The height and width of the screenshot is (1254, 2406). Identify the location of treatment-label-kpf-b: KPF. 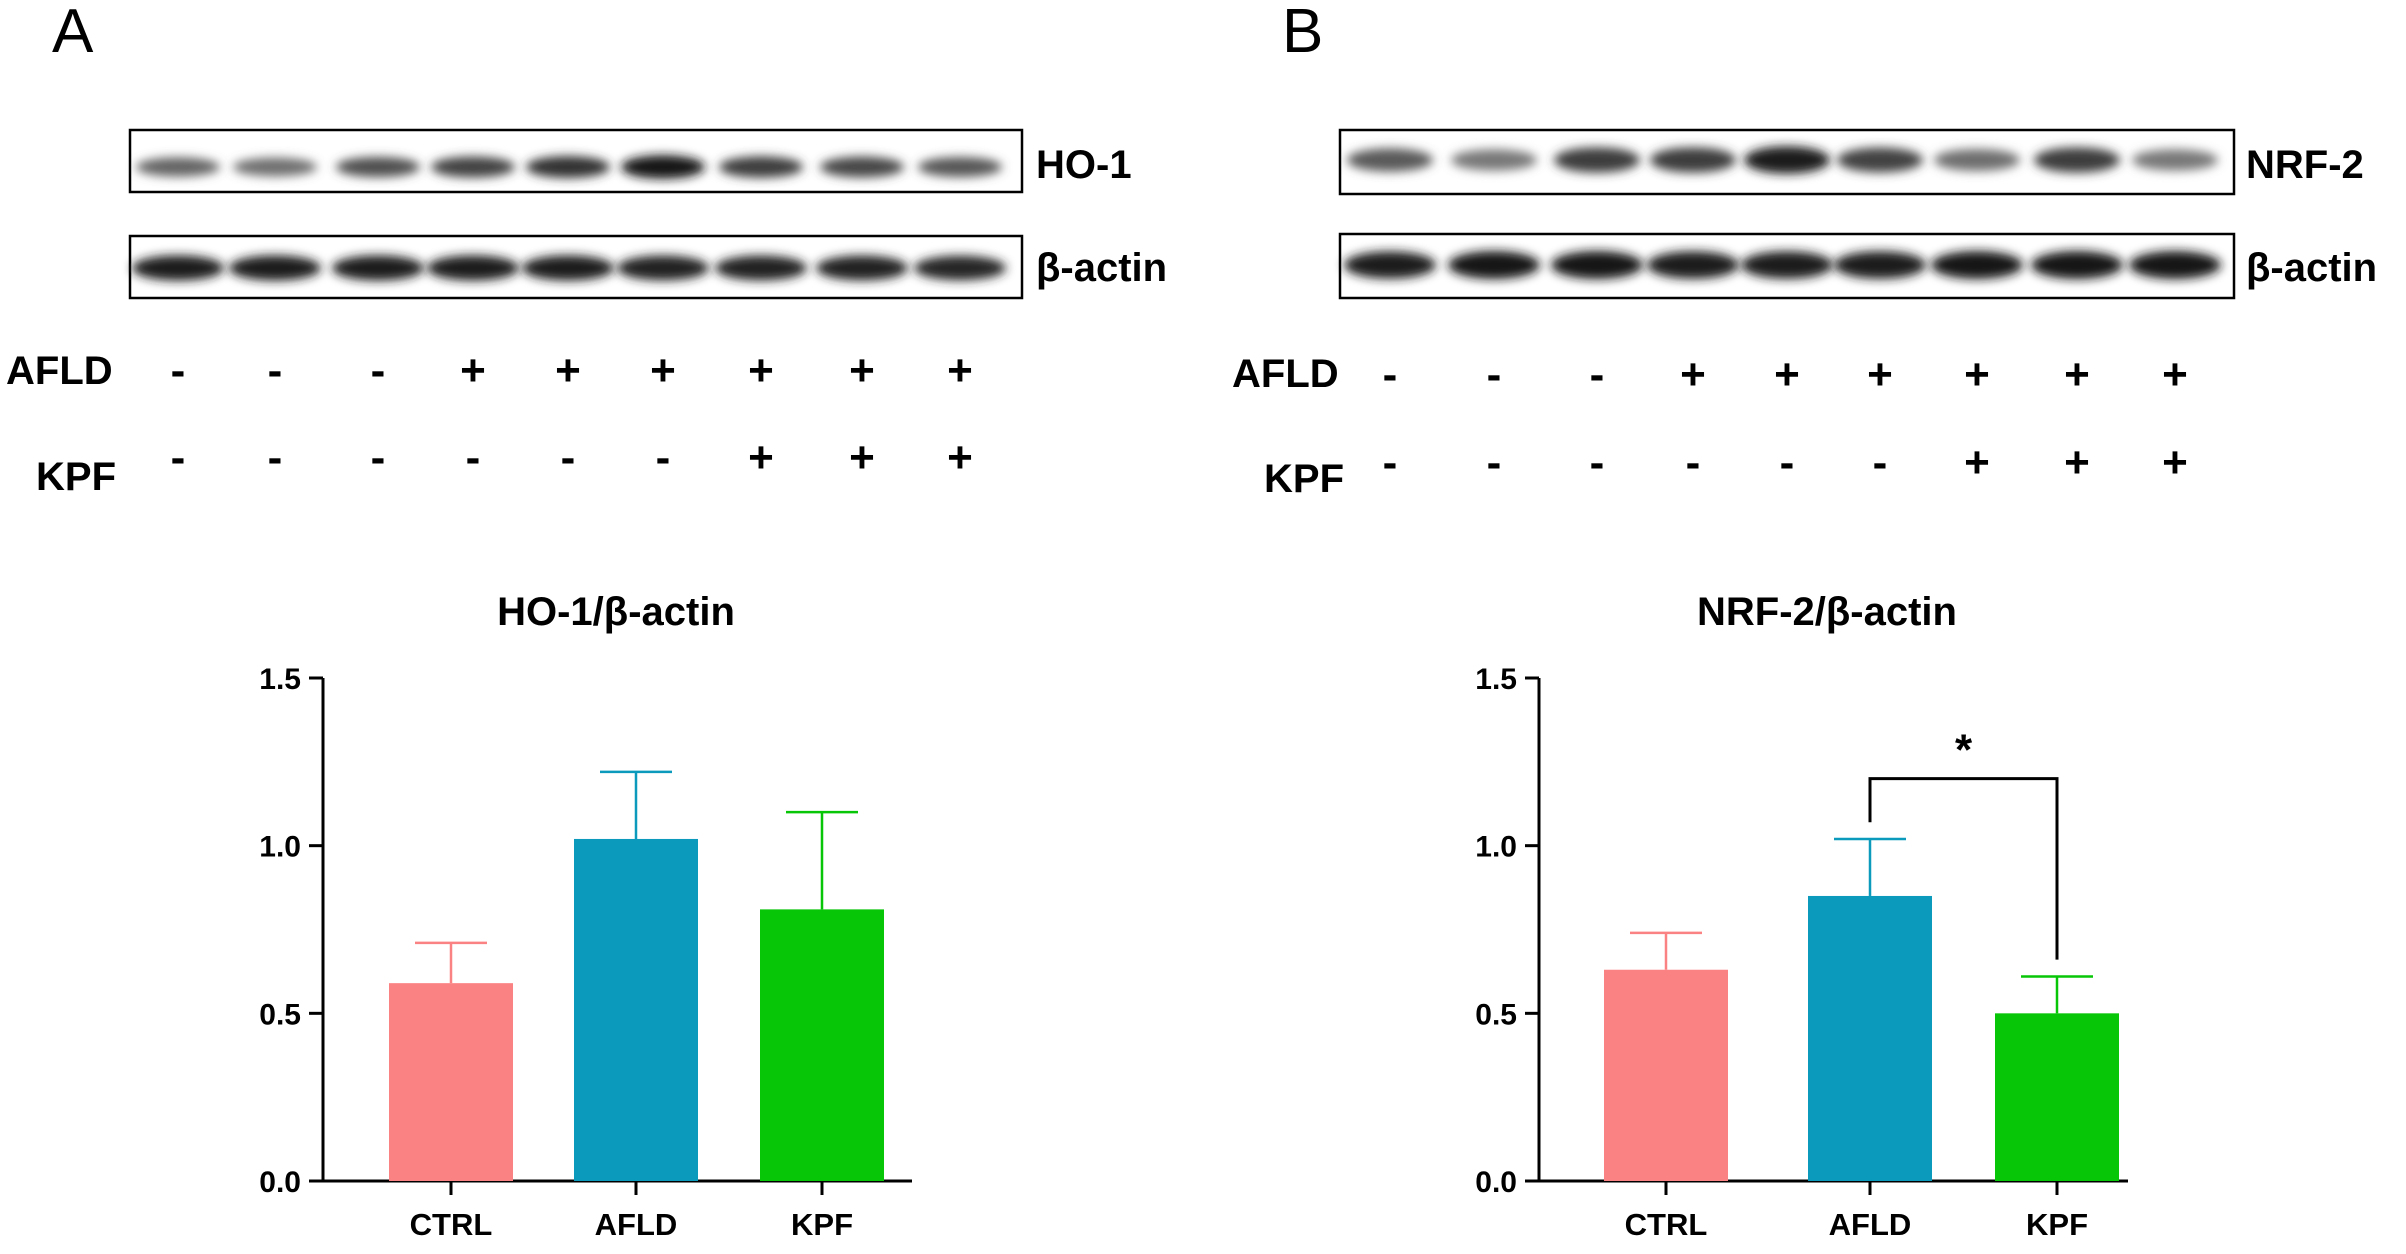
(1304, 479).